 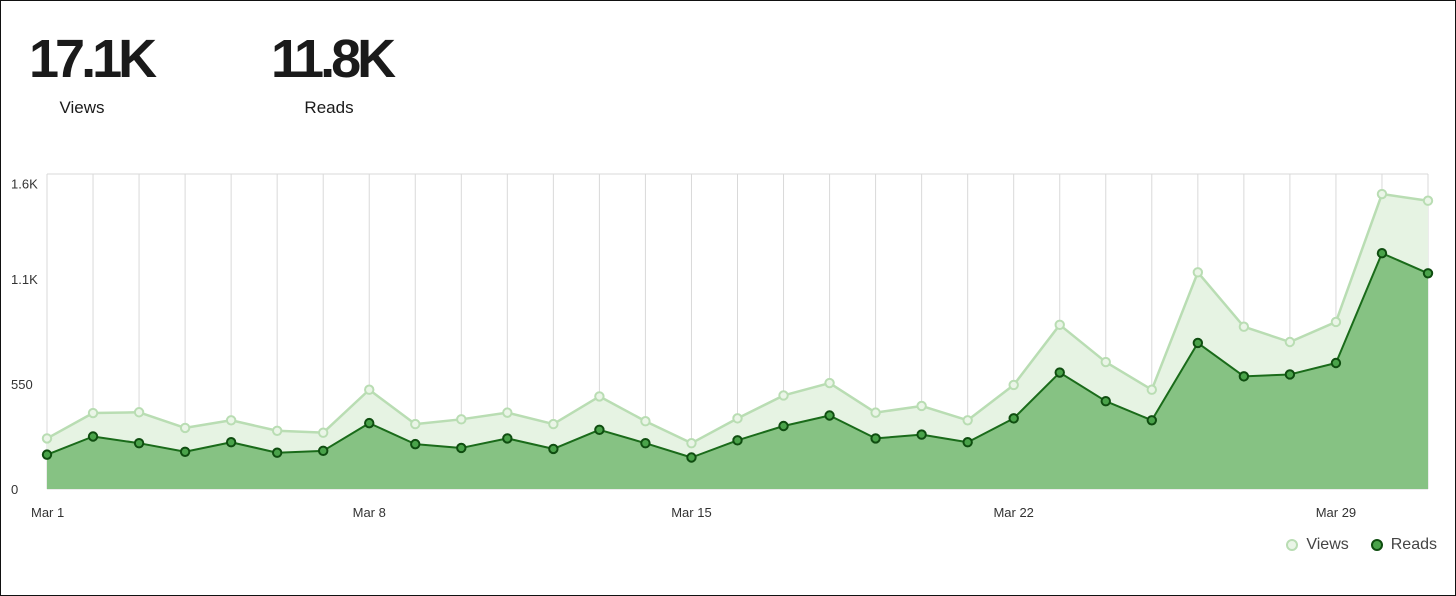 I want to click on x-tick-label: Mar 1, so click(x=47, y=512).